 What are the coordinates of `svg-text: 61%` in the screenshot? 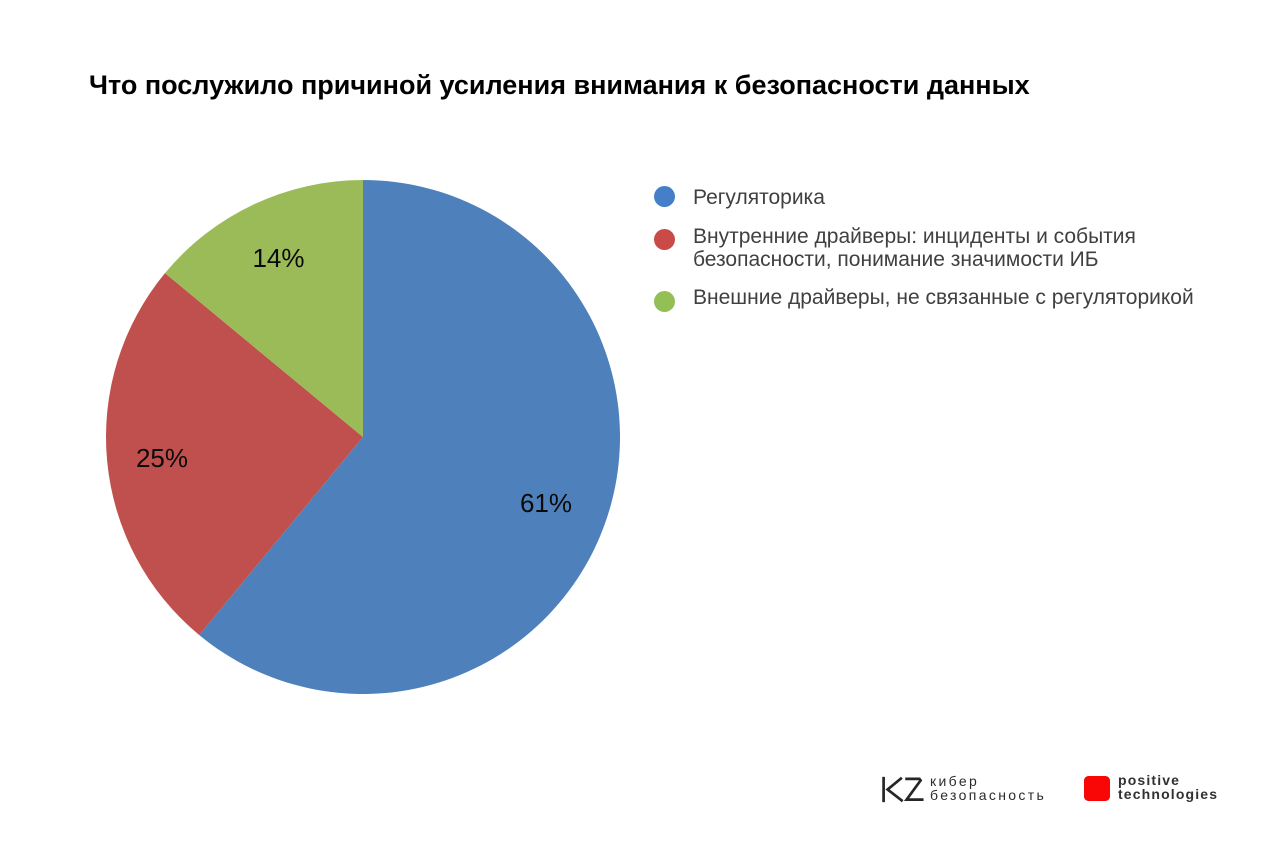 It's located at (546, 503).